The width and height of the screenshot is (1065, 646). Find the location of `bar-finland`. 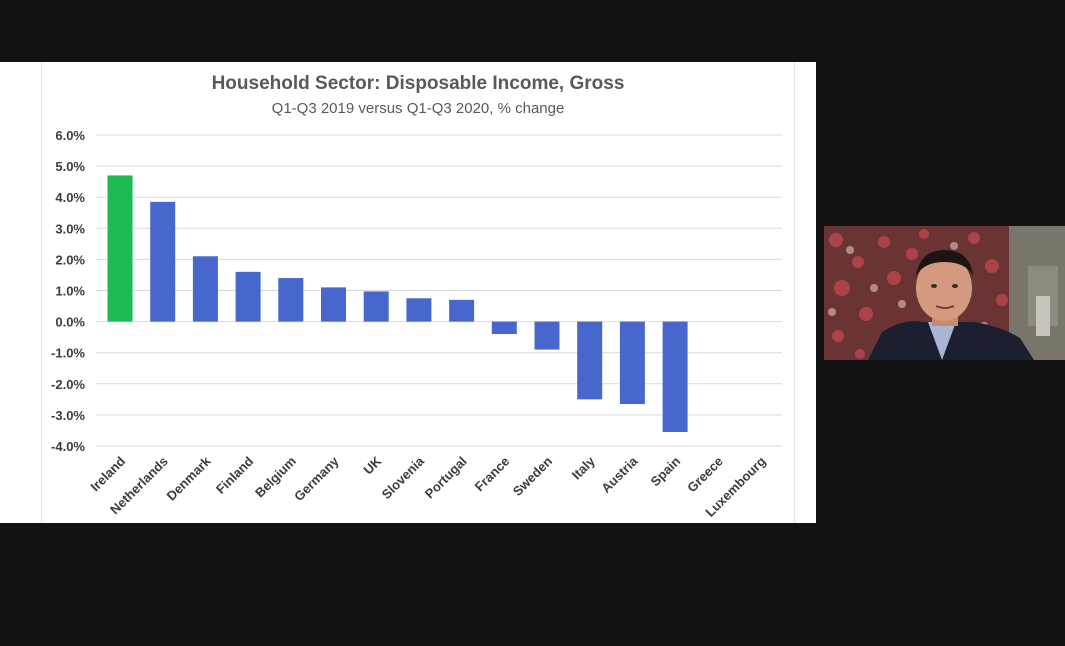

bar-finland is located at coordinates (248, 296).